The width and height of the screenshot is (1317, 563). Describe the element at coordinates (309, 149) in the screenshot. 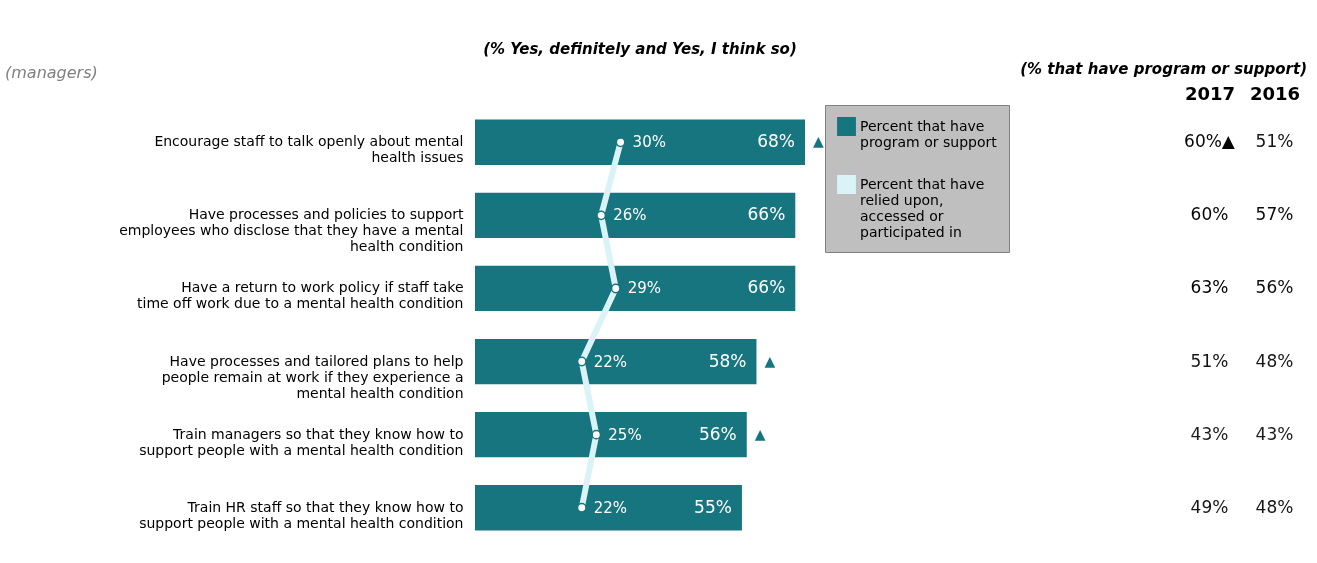

I see `y-tick-label: Encourage staff to talk openly about mental health issues` at that location.